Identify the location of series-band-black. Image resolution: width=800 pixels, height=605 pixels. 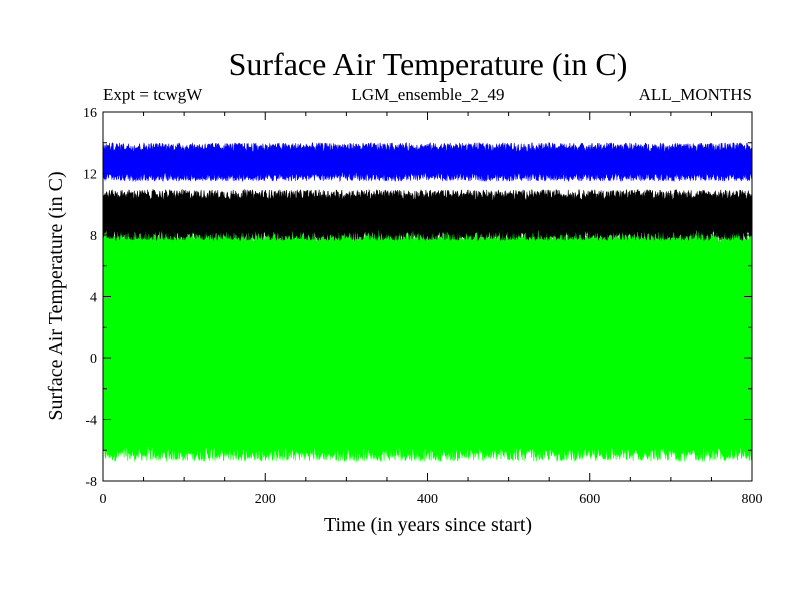
(427, 215).